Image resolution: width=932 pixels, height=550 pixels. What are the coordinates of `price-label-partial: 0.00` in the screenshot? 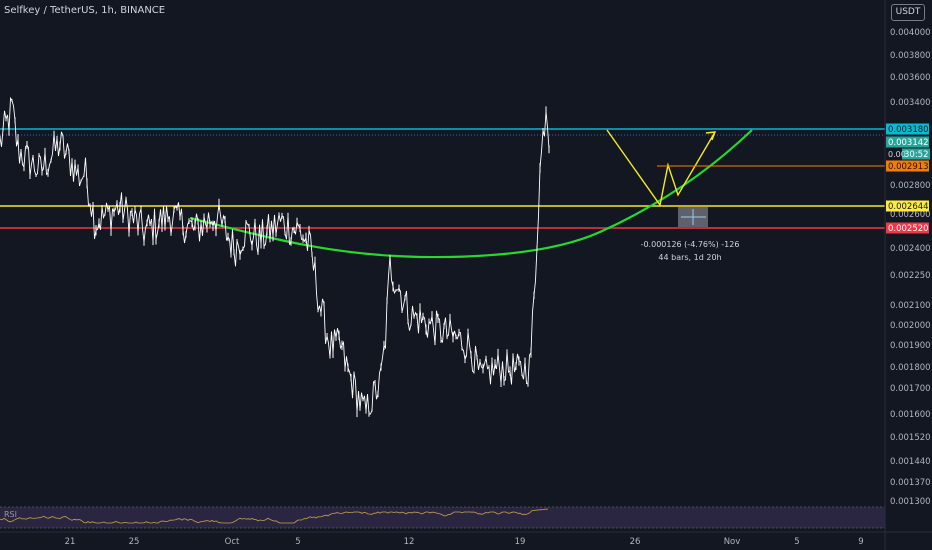 It's located at (897, 154).